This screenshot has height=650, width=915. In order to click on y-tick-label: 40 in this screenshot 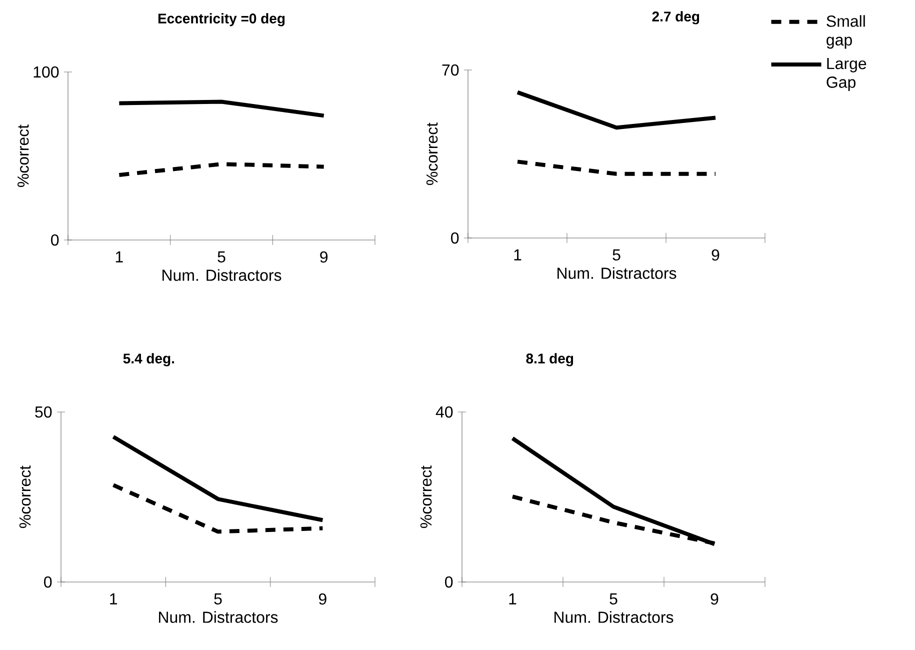, I will do `click(444, 412)`.